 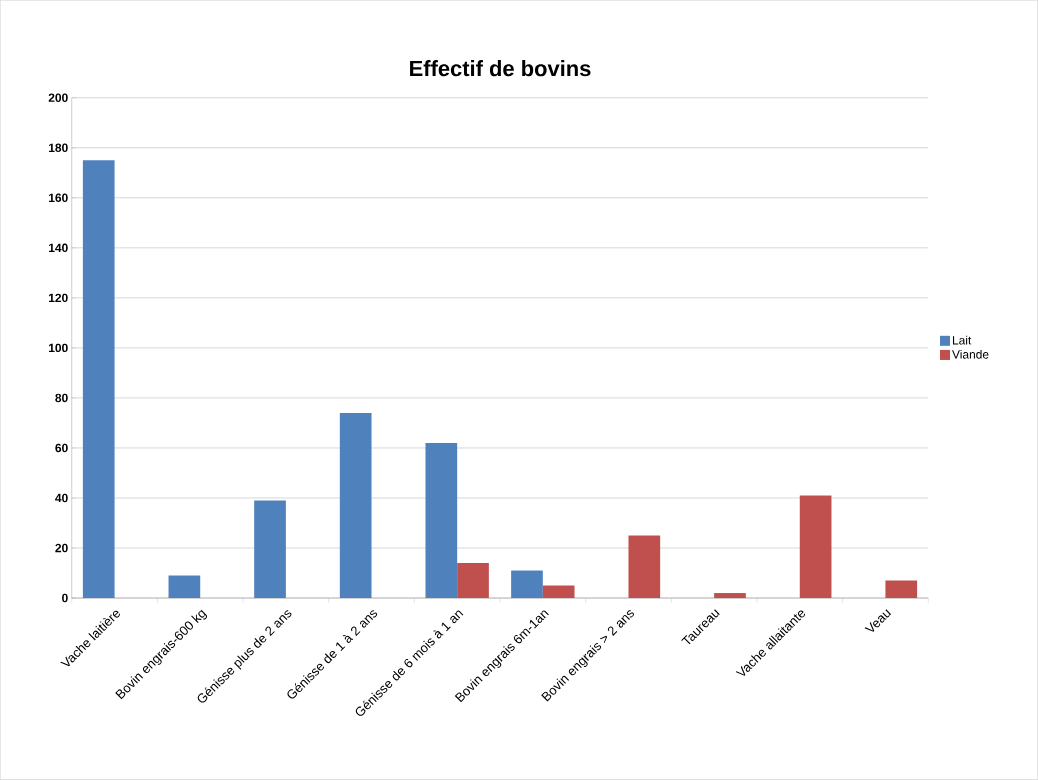 I want to click on y-tick-label: 140, so click(x=58, y=248).